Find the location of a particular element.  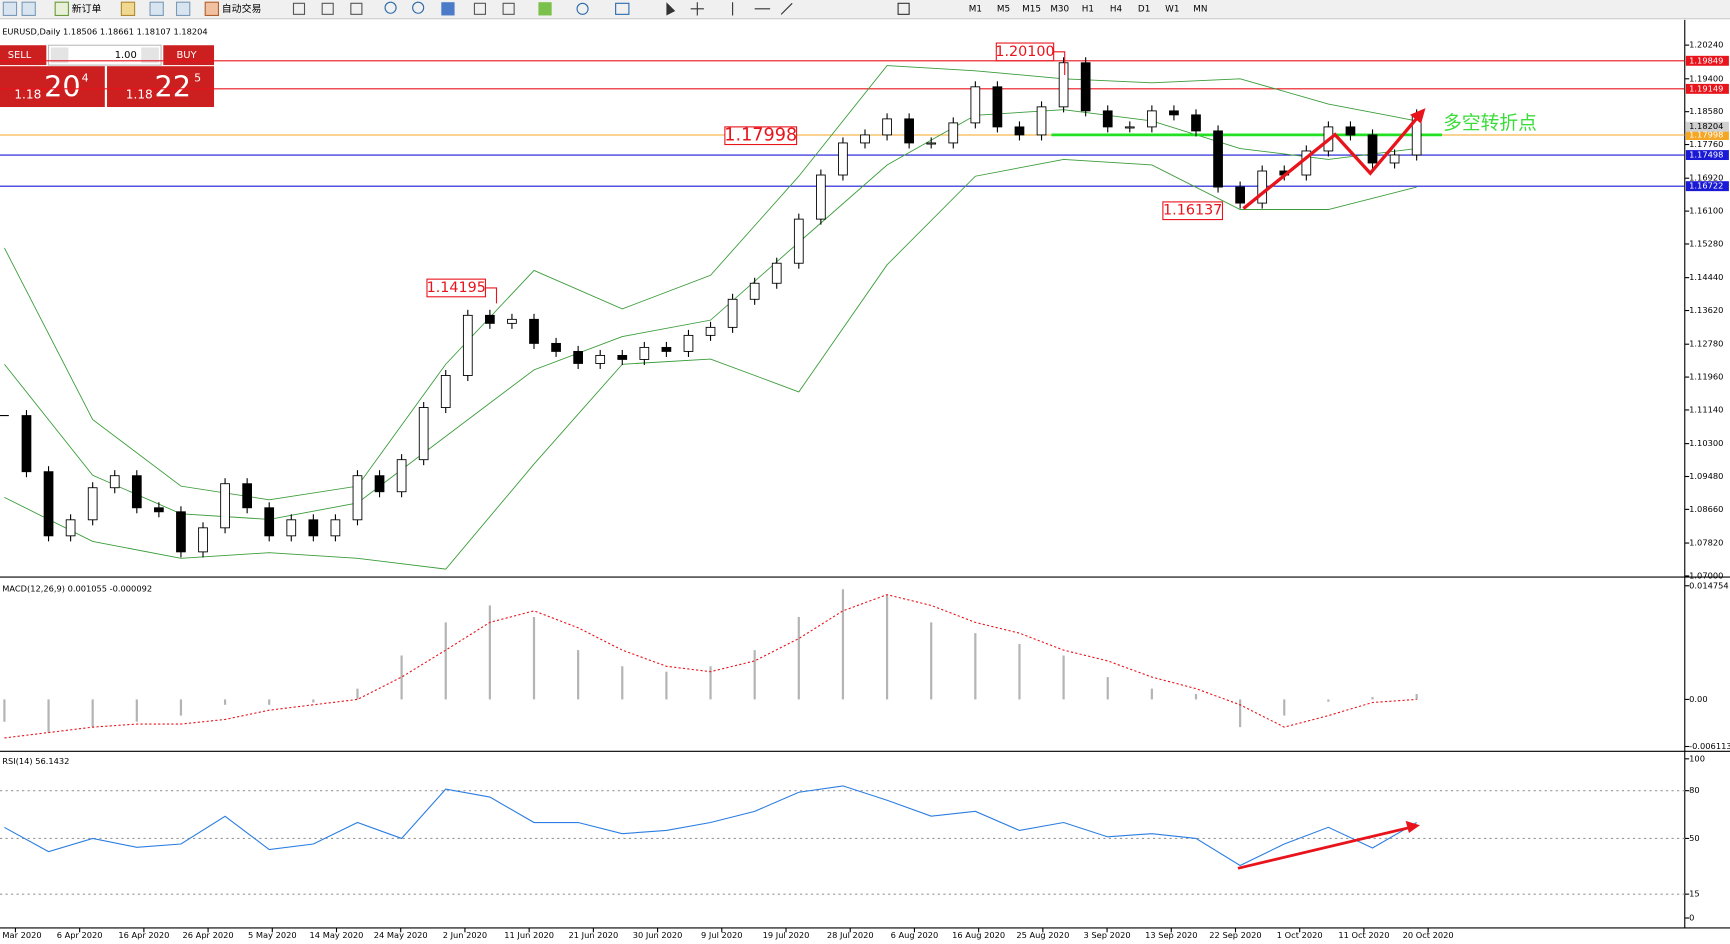

level-price-label: 1.17998 is located at coordinates (1706, 135).